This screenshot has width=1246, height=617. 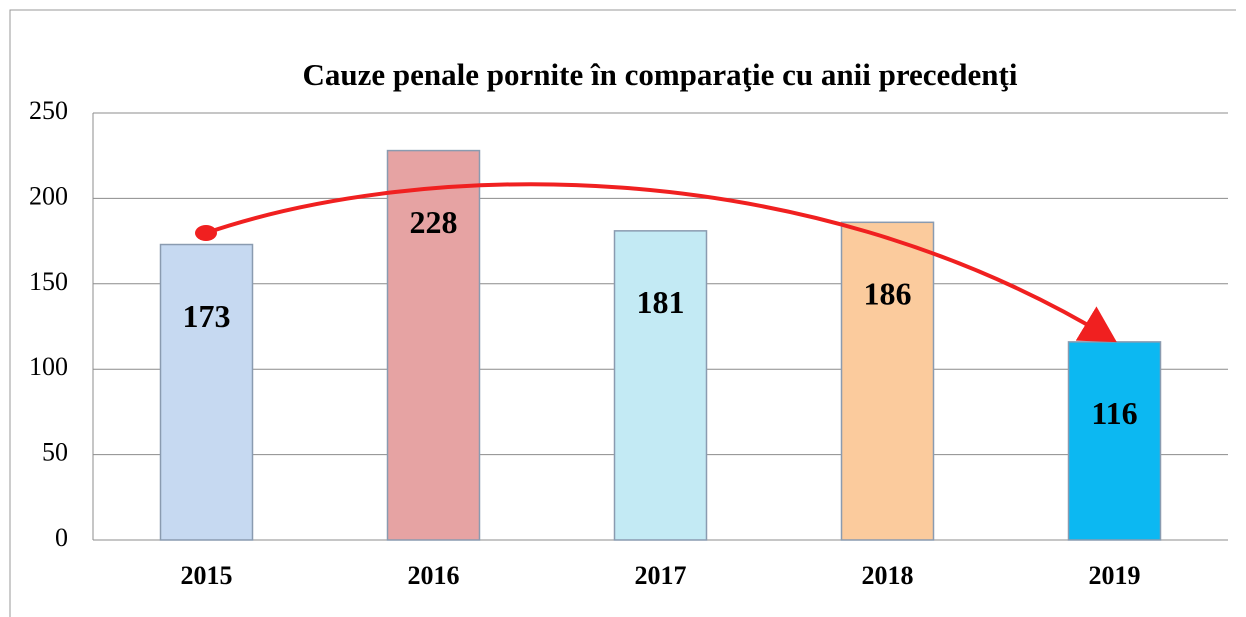 I want to click on x-tick-label: 2016, so click(x=434, y=575).